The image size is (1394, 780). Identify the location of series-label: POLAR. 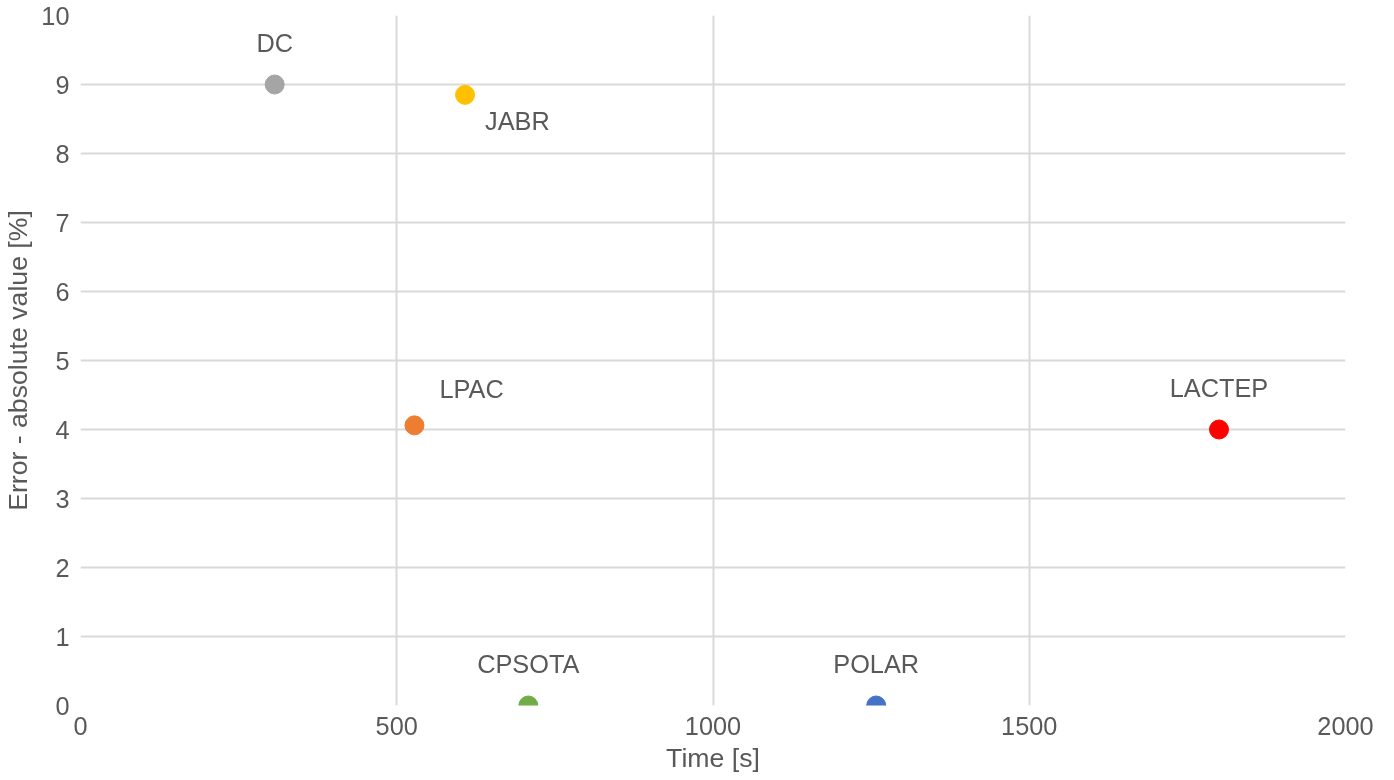
(876, 663).